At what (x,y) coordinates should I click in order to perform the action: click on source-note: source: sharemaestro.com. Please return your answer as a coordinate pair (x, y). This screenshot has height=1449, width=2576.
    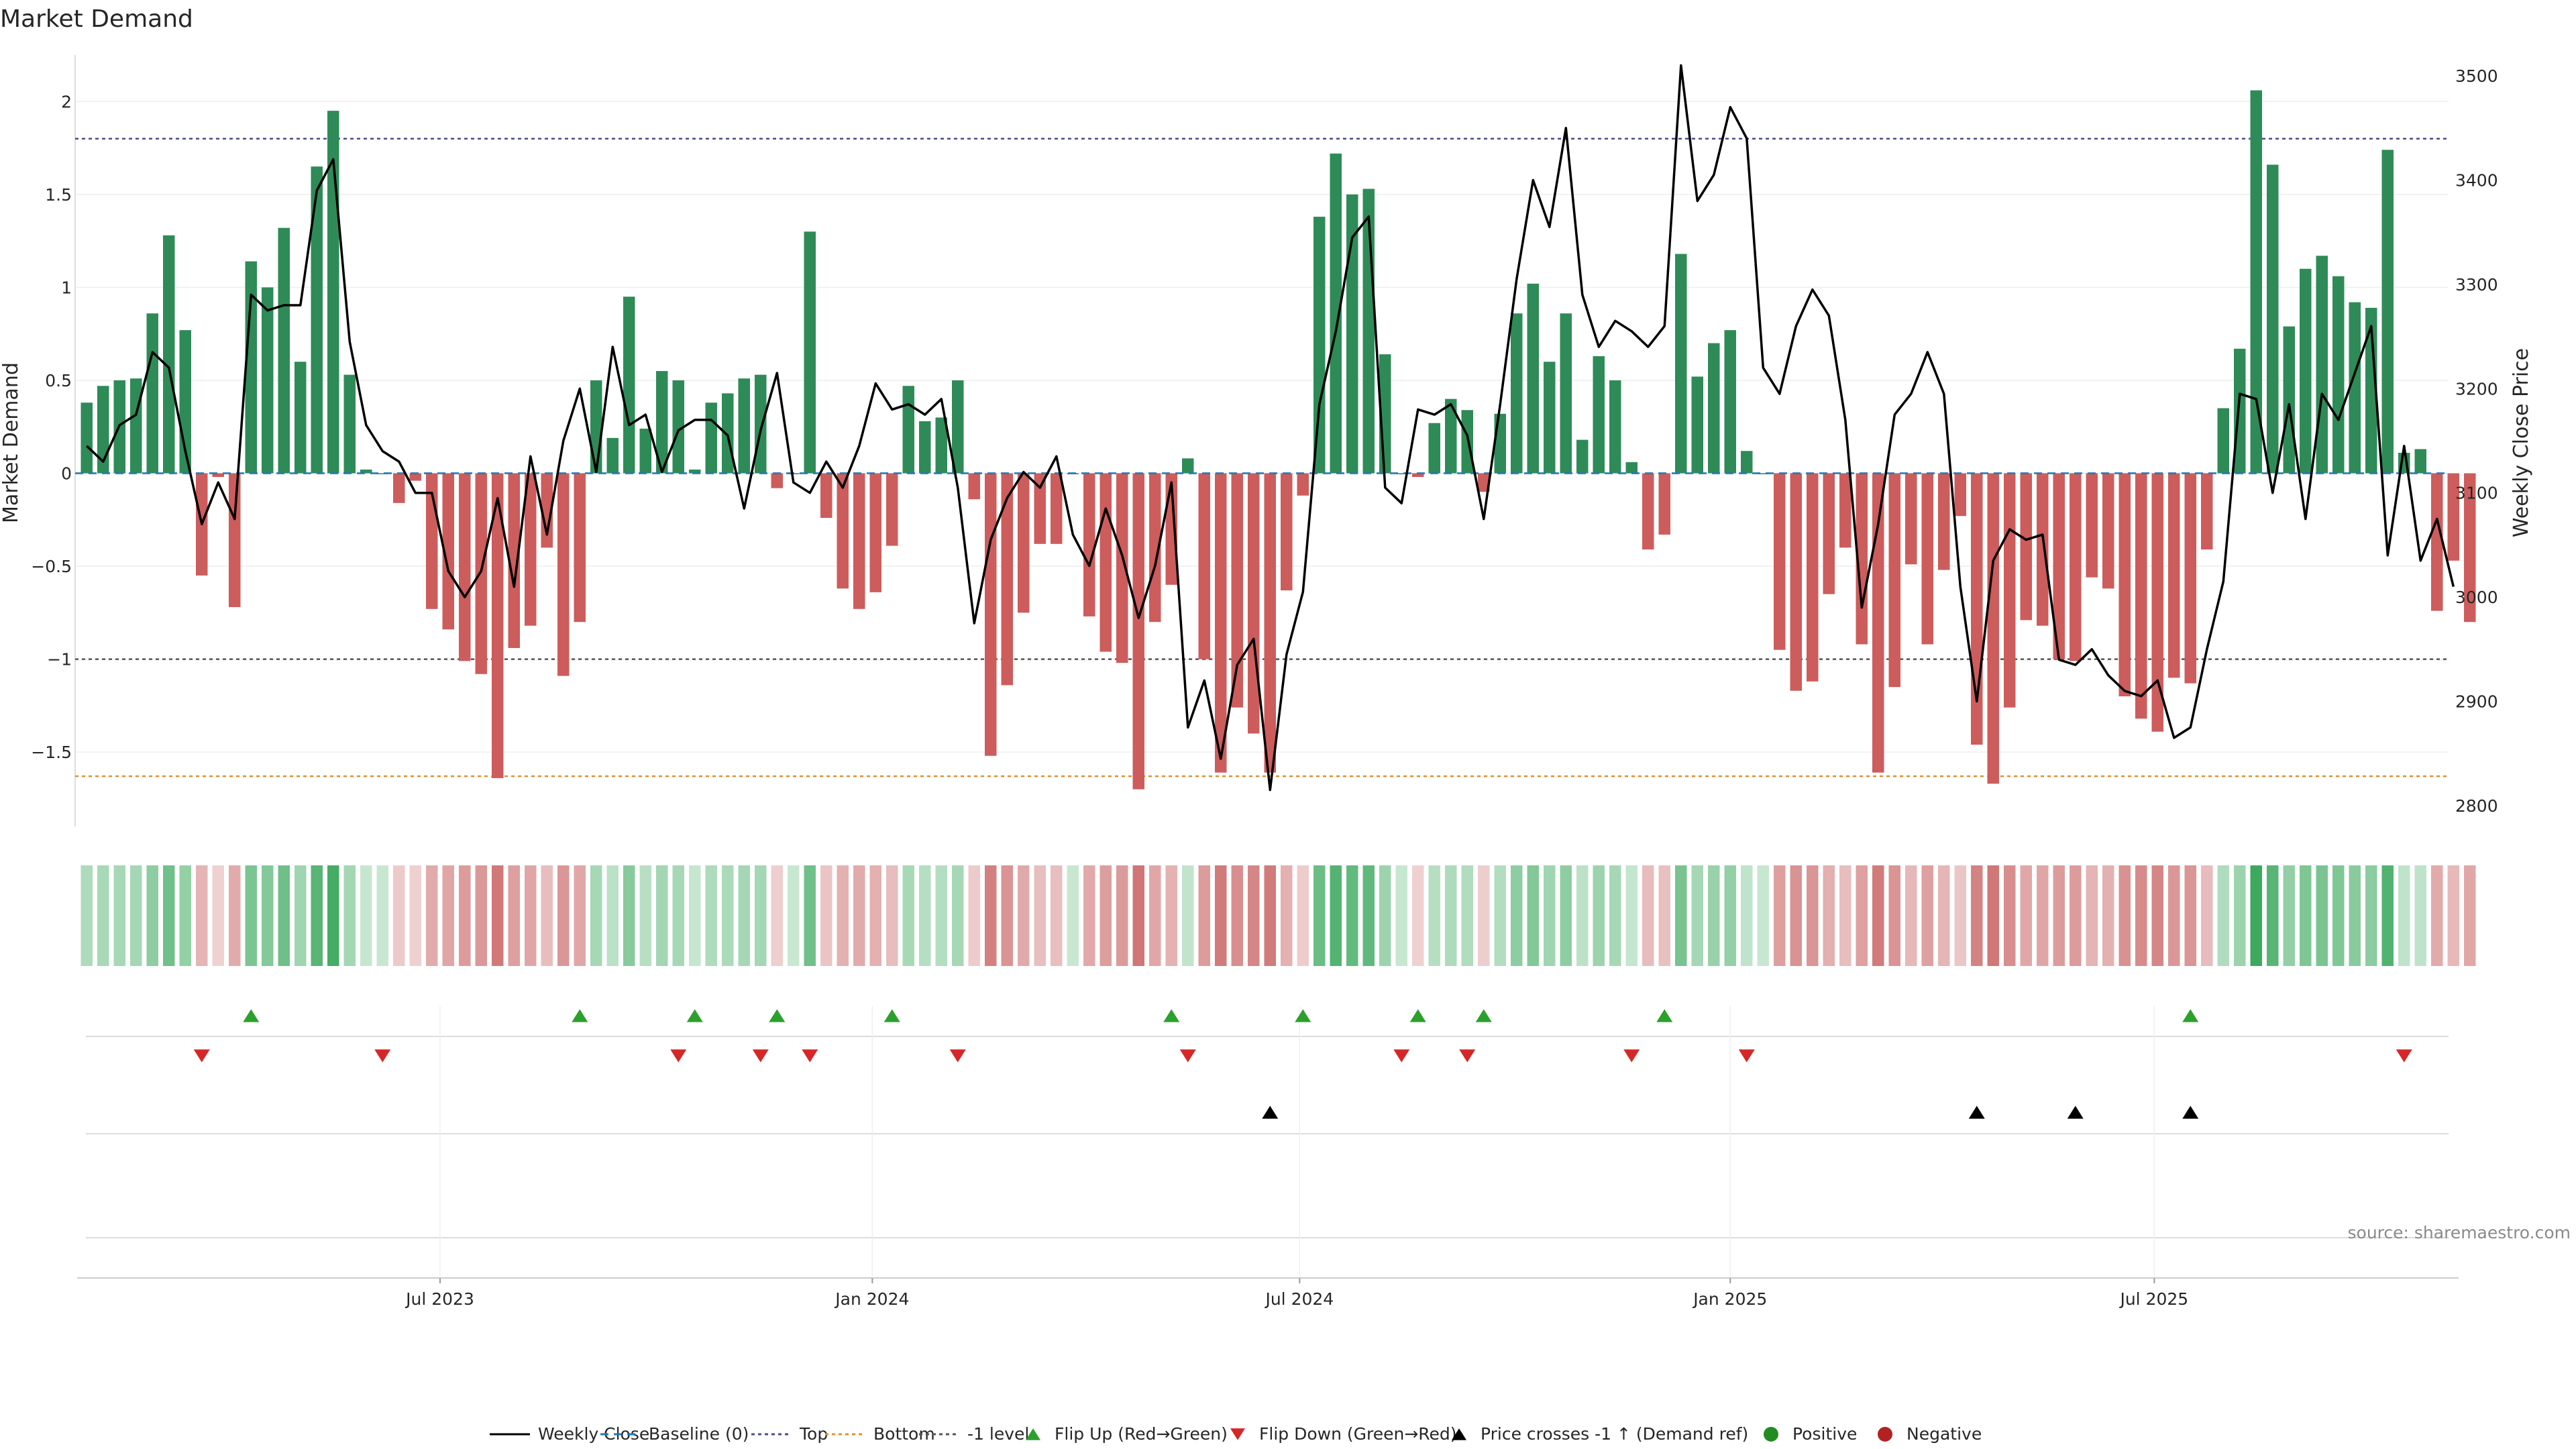
    Looking at the image, I should click on (2459, 1232).